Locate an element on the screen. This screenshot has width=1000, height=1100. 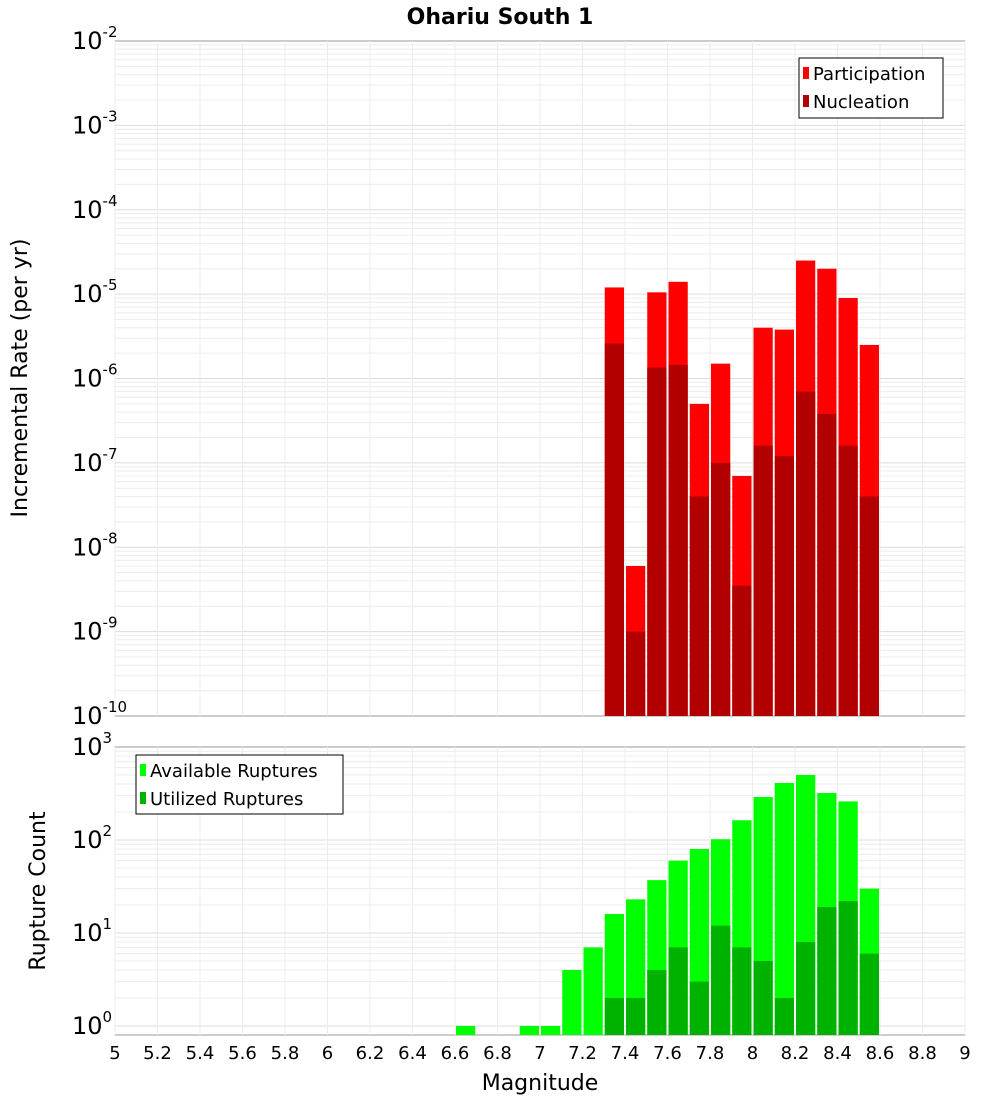
participation-legend-label: Participation is located at coordinates (869, 74).